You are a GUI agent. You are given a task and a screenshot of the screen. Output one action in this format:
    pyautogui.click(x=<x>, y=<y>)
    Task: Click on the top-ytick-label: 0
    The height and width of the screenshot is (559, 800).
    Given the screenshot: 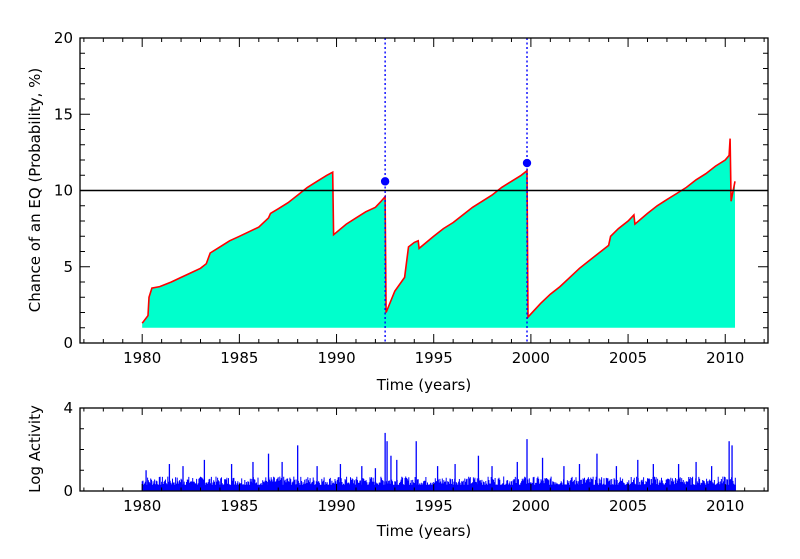 What is the action you would take?
    pyautogui.click(x=68, y=343)
    